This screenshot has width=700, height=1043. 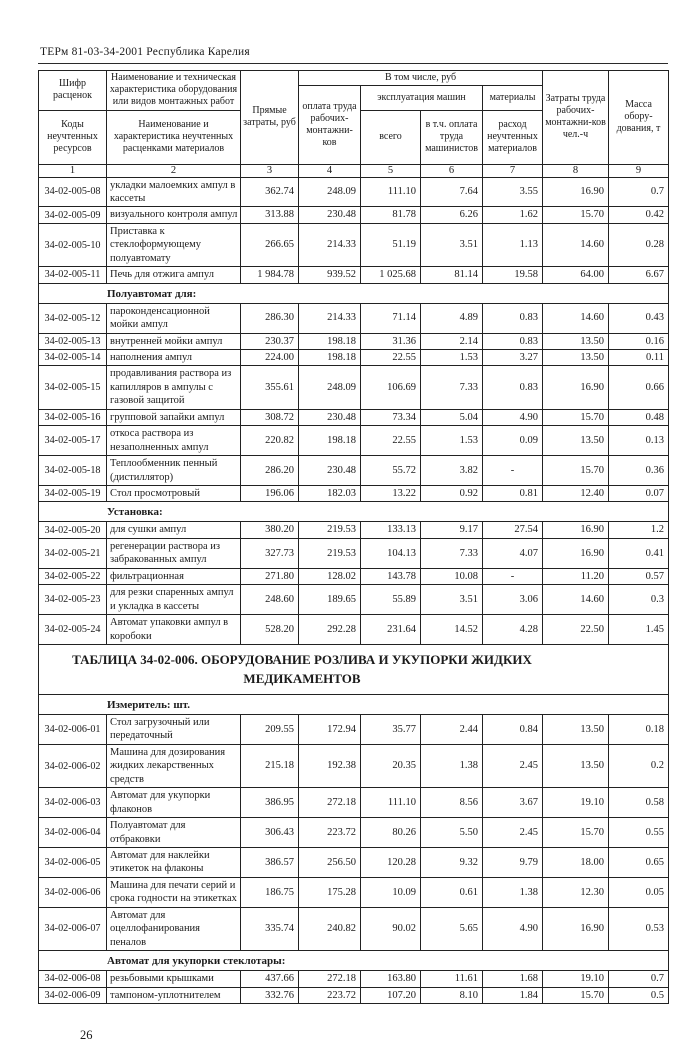 What do you see at coordinates (512, 979) in the screenshot?
I see `row-value: 1.68` at bounding box center [512, 979].